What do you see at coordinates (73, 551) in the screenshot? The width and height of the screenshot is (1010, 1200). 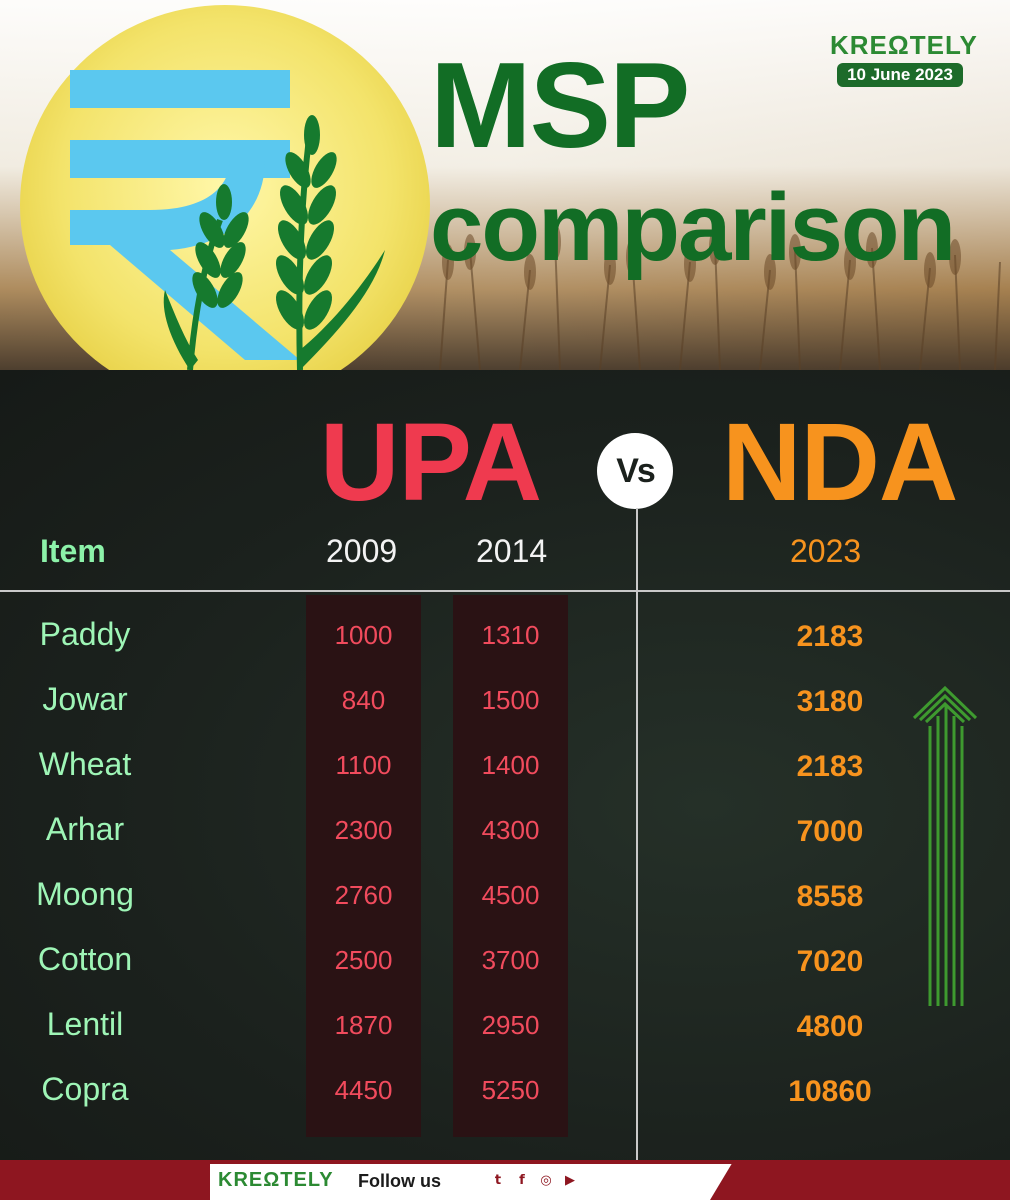 I see `column-header-item: Item` at bounding box center [73, 551].